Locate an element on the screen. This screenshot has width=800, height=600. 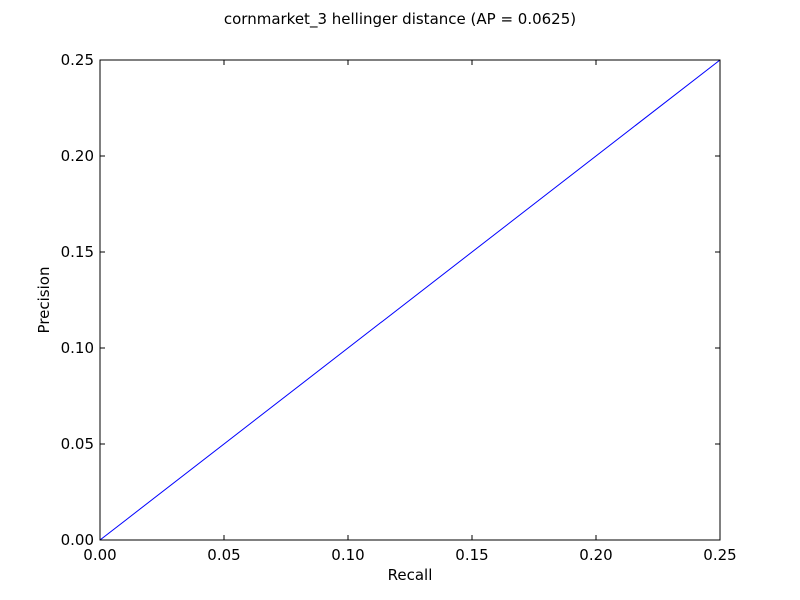
x-tick-label: 0.05 is located at coordinates (223, 555).